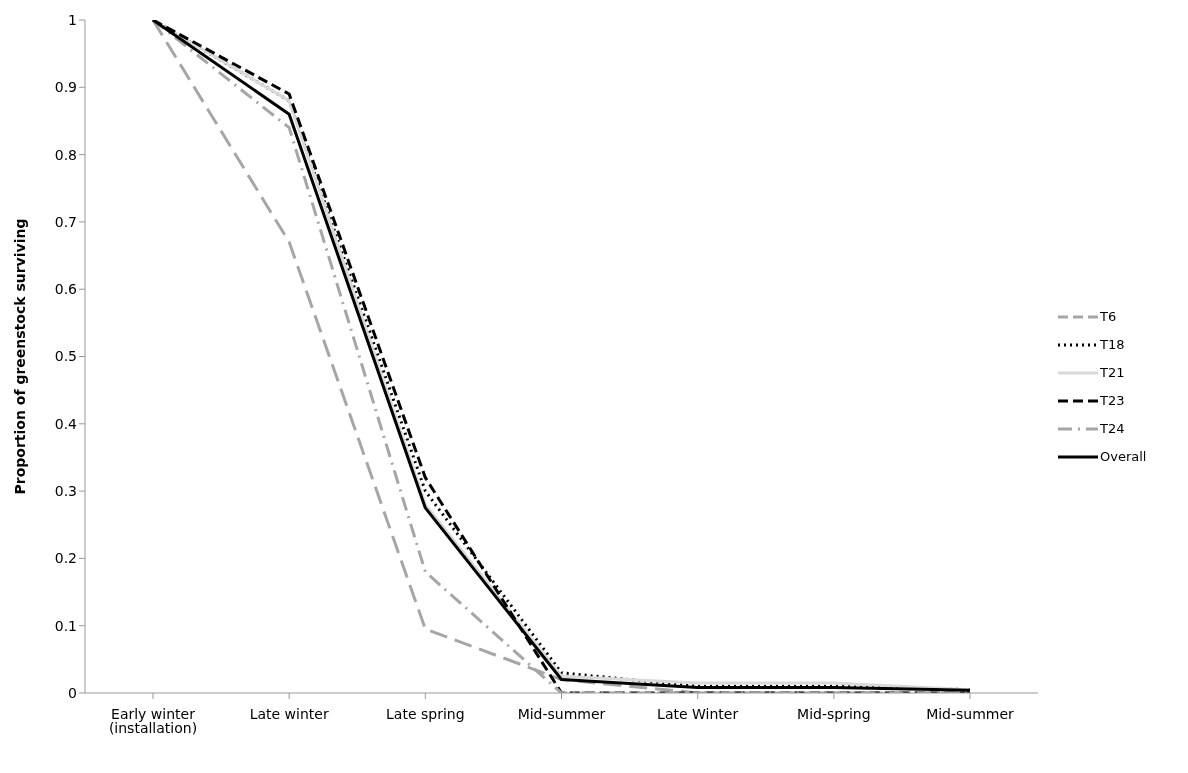 The width and height of the screenshot is (1188, 773). I want to click on y-tick-label: 0.8, so click(65, 154).